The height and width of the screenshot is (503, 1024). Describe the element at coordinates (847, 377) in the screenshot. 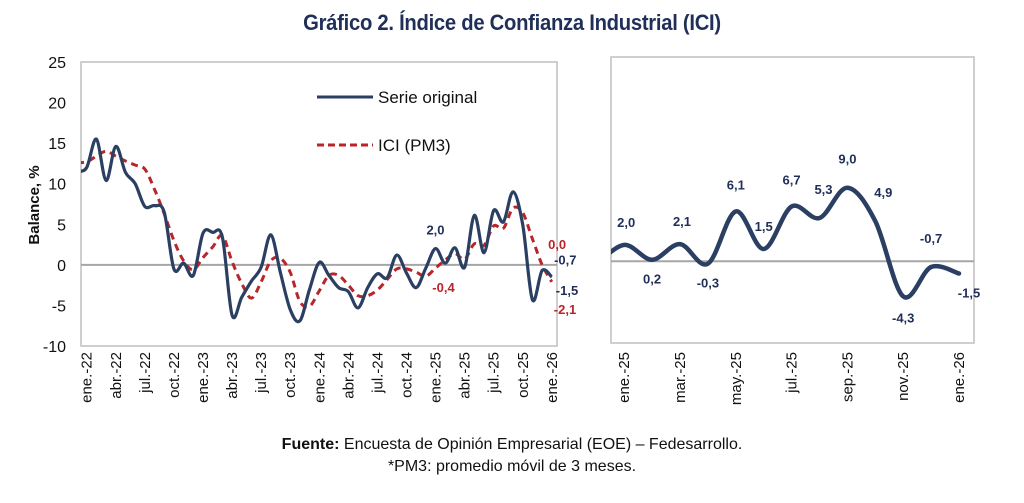

I see `x-tick-label: sep.-25` at that location.